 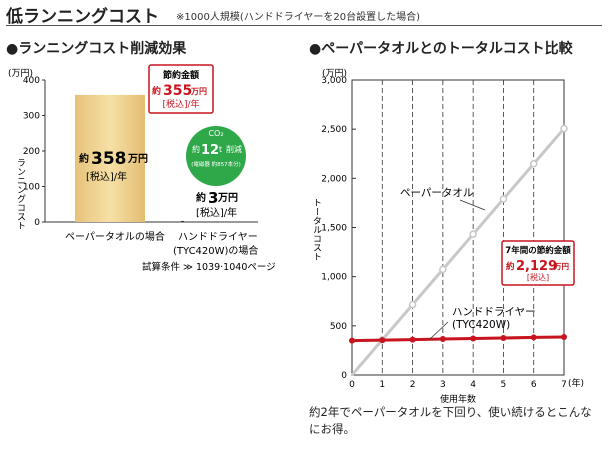 What do you see at coordinates (234, 149) in the screenshot?
I see `co2-badge-suffix: 削減` at bounding box center [234, 149].